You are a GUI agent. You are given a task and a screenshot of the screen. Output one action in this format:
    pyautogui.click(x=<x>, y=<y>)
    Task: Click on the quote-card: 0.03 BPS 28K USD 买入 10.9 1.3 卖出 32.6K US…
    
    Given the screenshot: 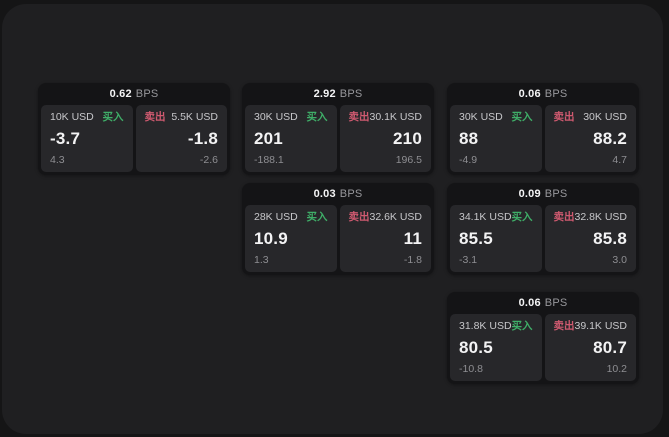 What is the action you would take?
    pyautogui.click(x=338, y=229)
    